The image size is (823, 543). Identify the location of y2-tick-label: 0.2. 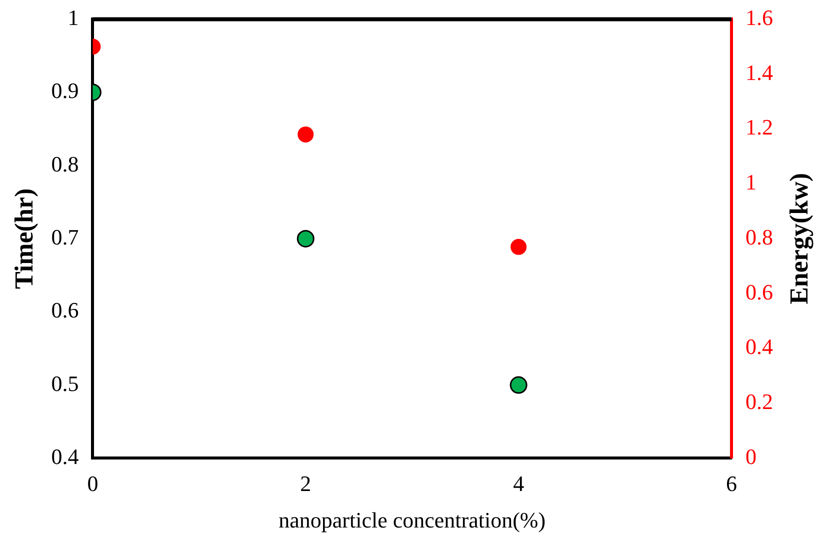
(759, 401).